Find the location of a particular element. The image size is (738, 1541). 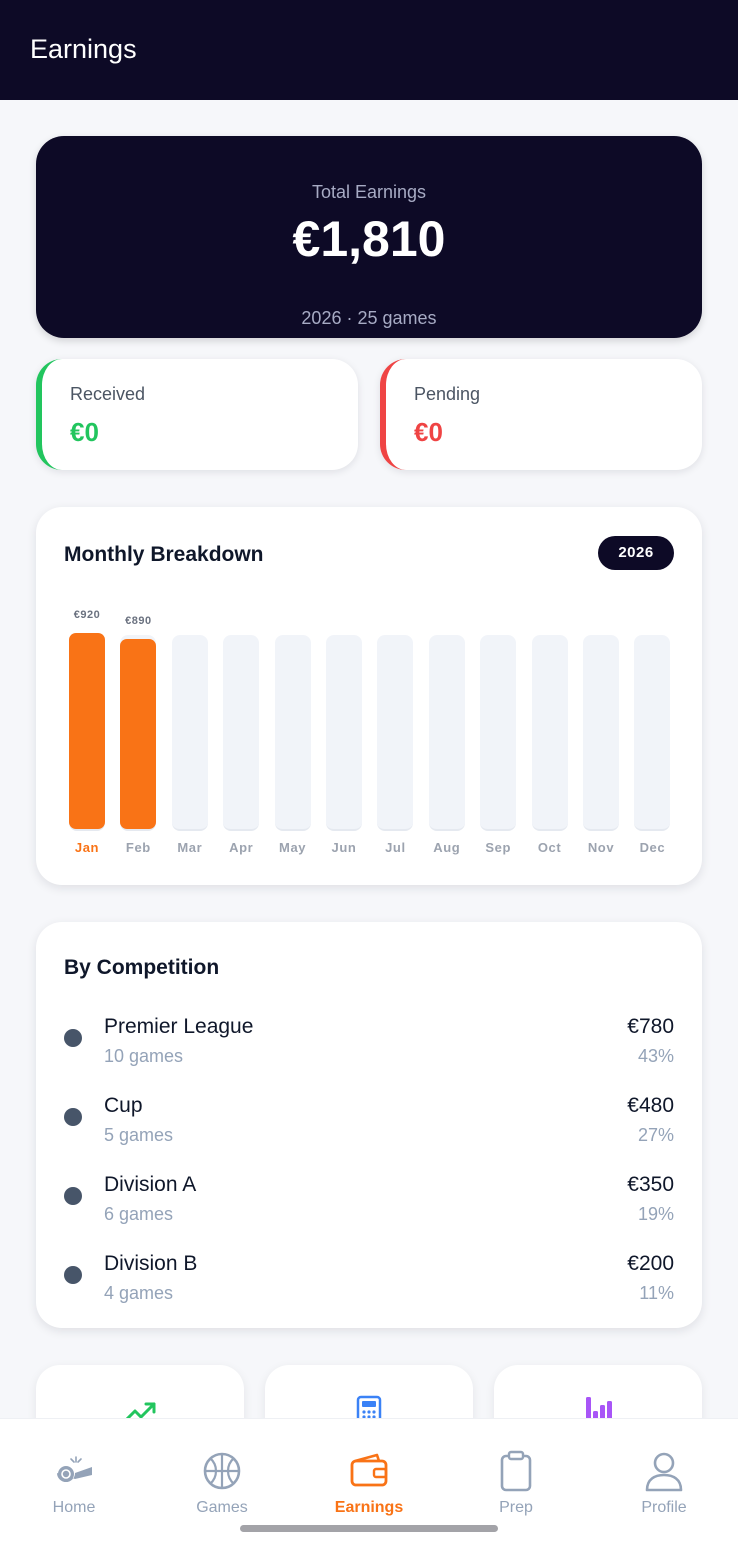

competition-percent: 19% is located at coordinates (655, 1214).